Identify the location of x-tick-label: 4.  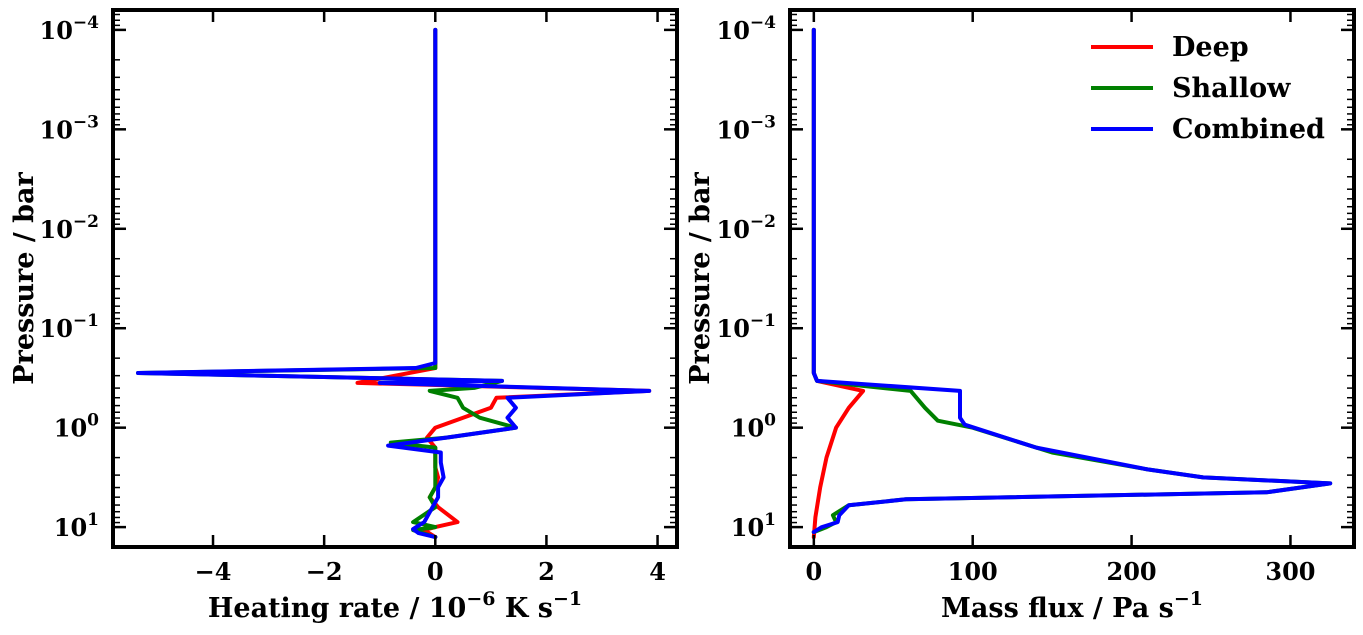
(657, 571).